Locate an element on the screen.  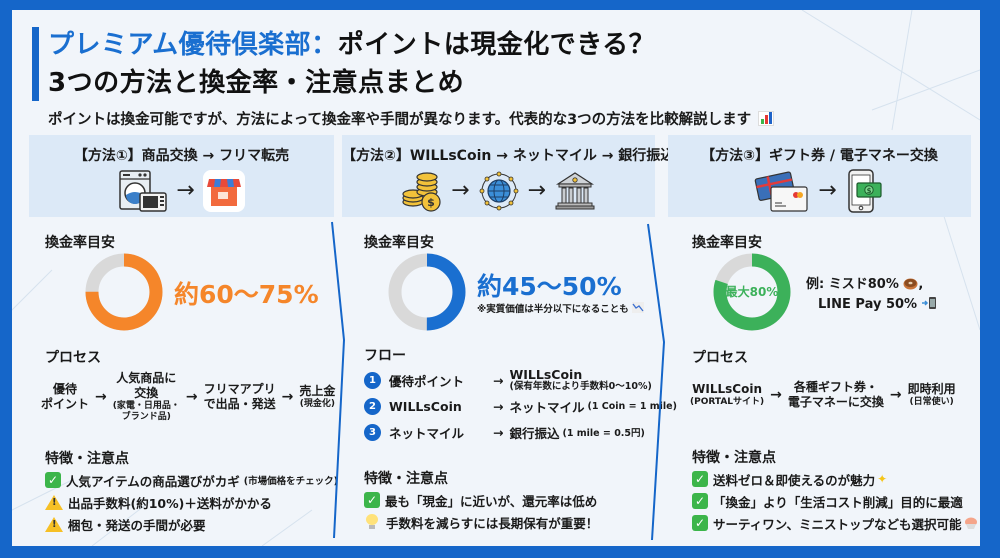
method-1-header: 【方法①】商品交換 → フリマ転売 → is located at coordinates (181, 176).